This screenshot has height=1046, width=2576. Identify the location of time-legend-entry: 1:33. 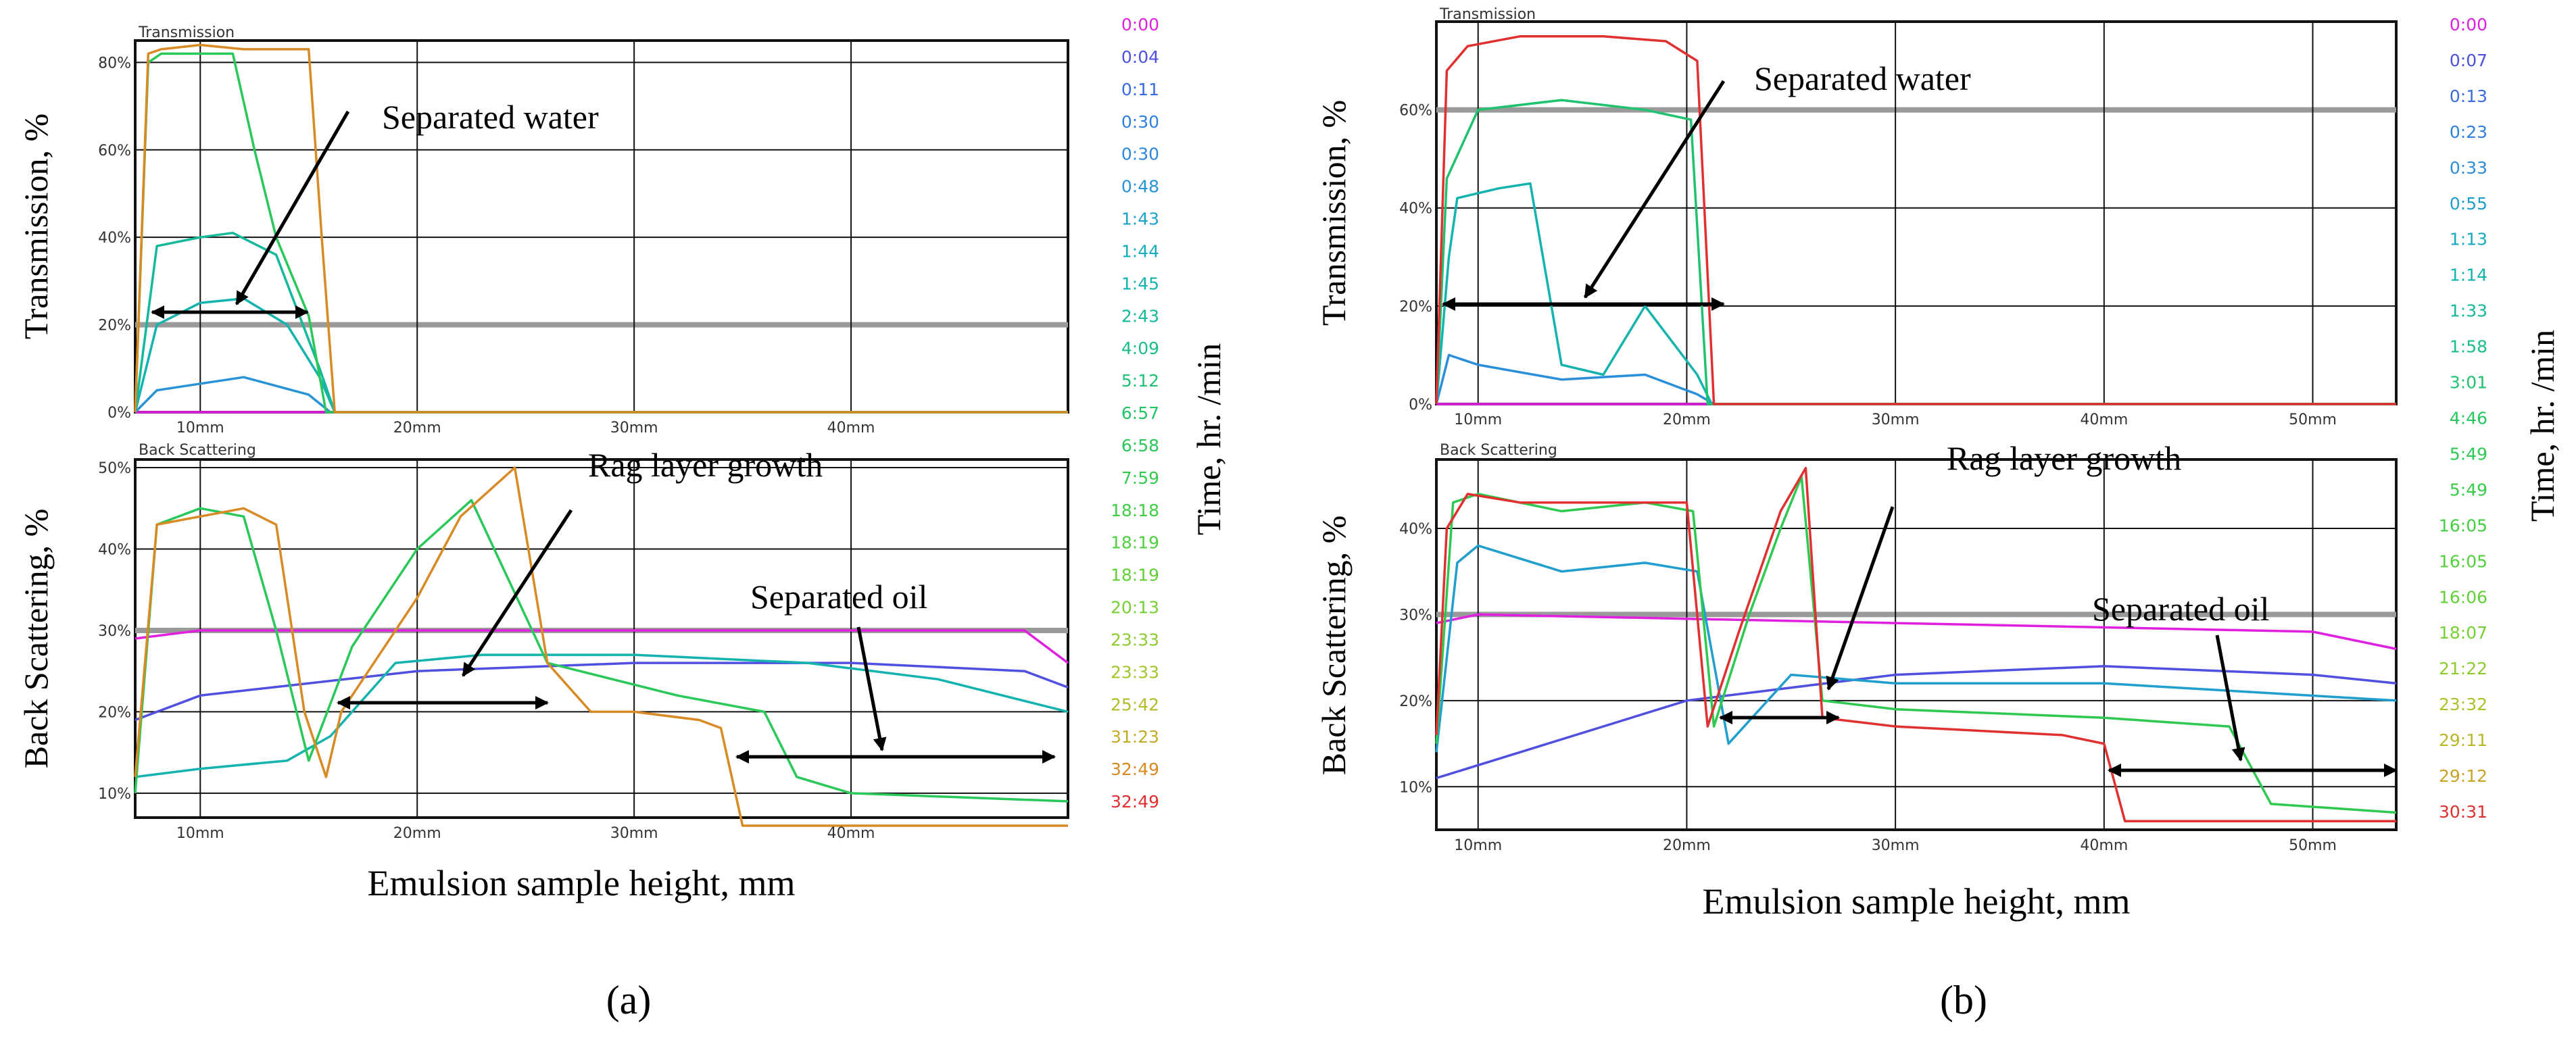
(2468, 311).